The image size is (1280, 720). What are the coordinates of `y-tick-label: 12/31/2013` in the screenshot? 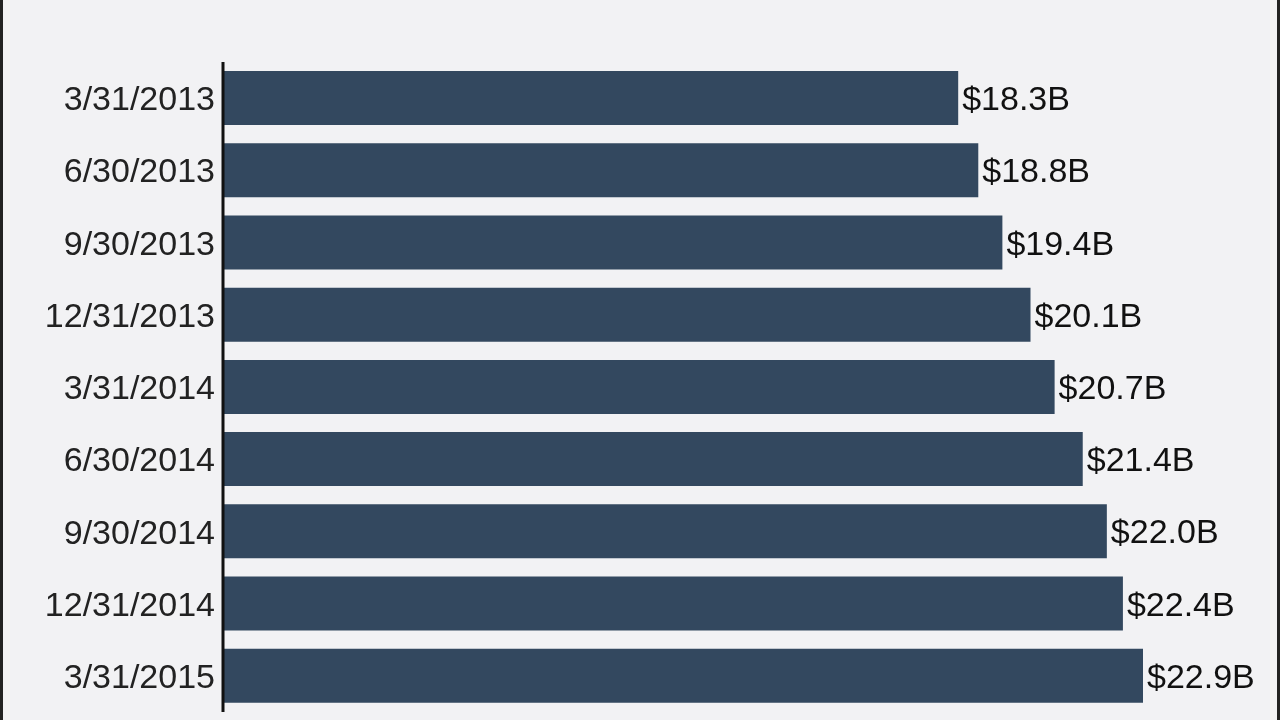 It's located at (129, 314).